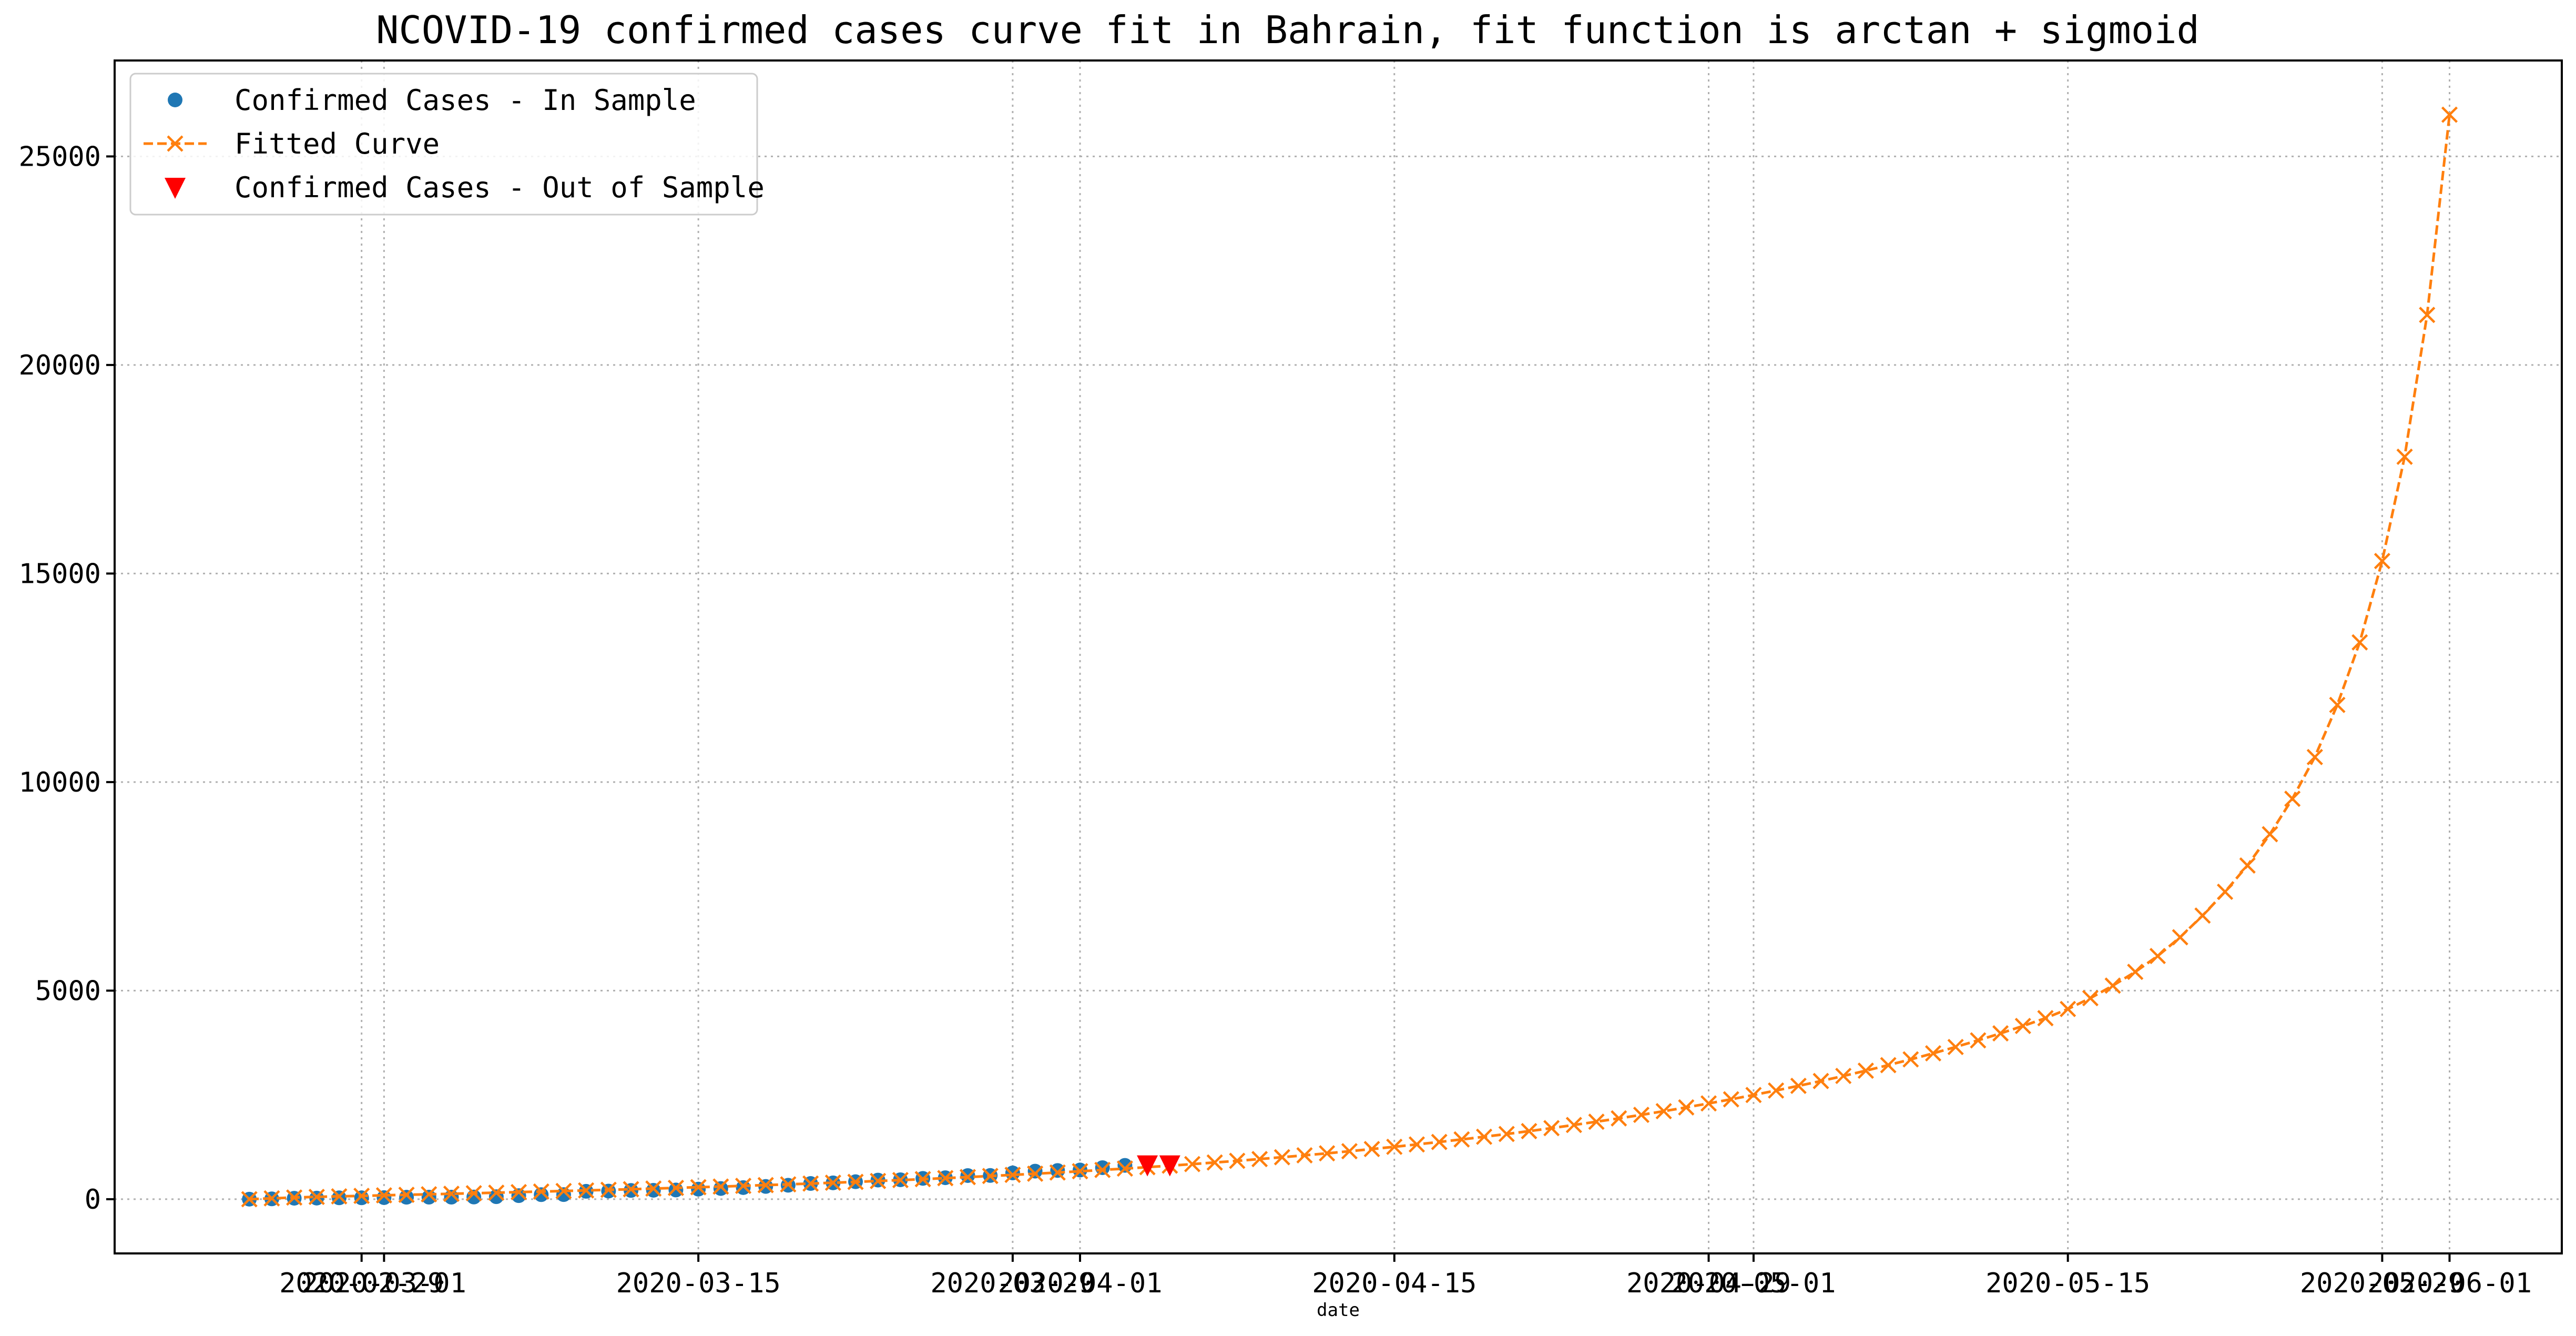 The image size is (2576, 1336). Describe the element at coordinates (337, 143) in the screenshot. I see `legend-label: Fitted Curve` at that location.